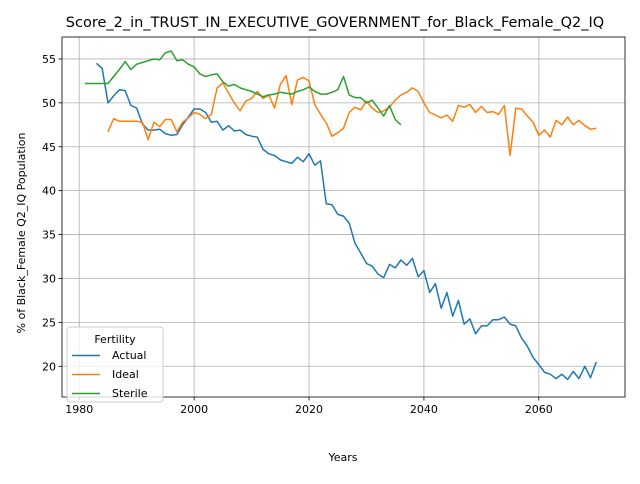 Image resolution: width=640 pixels, height=484 pixels. What do you see at coordinates (309, 409) in the screenshot?
I see `x-tick-label: 2020` at bounding box center [309, 409].